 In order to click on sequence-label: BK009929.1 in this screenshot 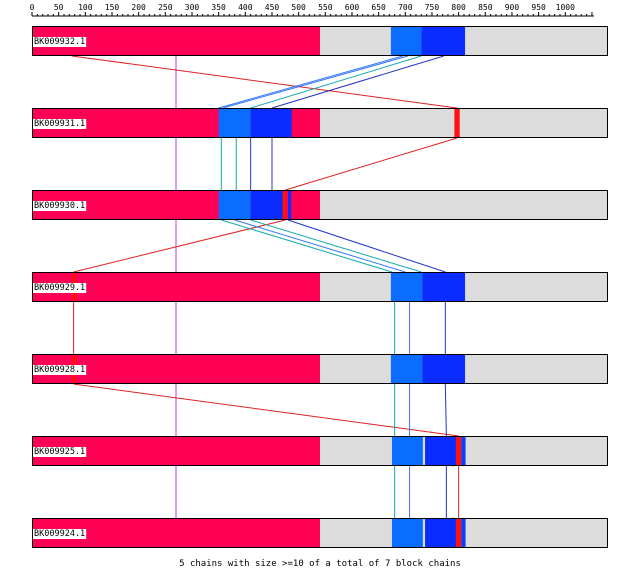, I will do `click(59, 288)`.